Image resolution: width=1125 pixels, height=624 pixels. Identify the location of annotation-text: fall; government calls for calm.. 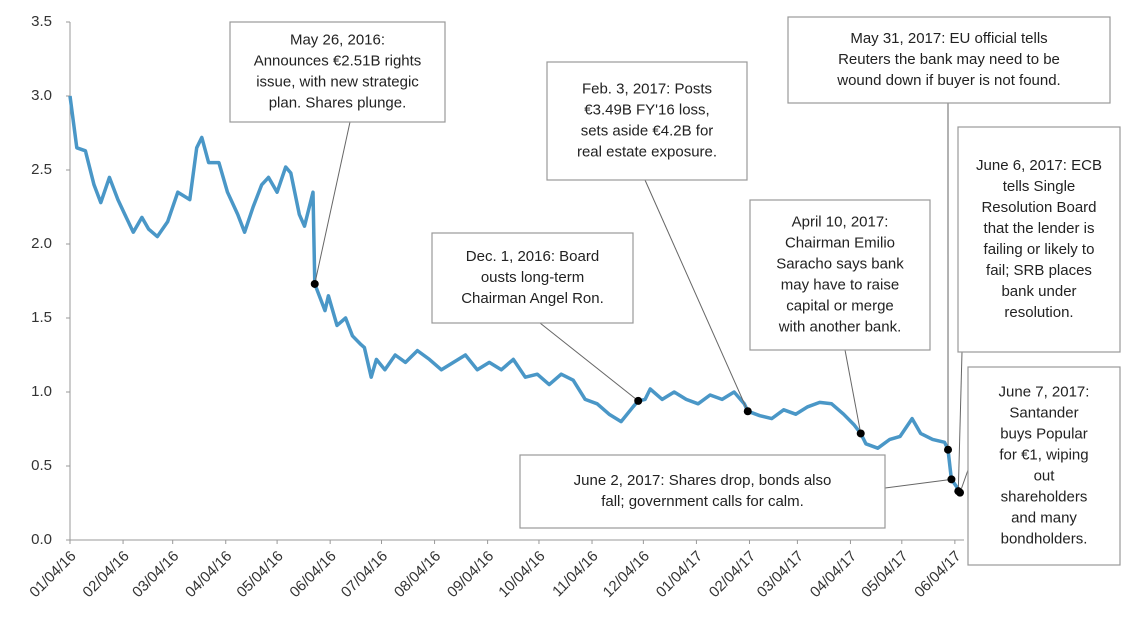
(702, 501).